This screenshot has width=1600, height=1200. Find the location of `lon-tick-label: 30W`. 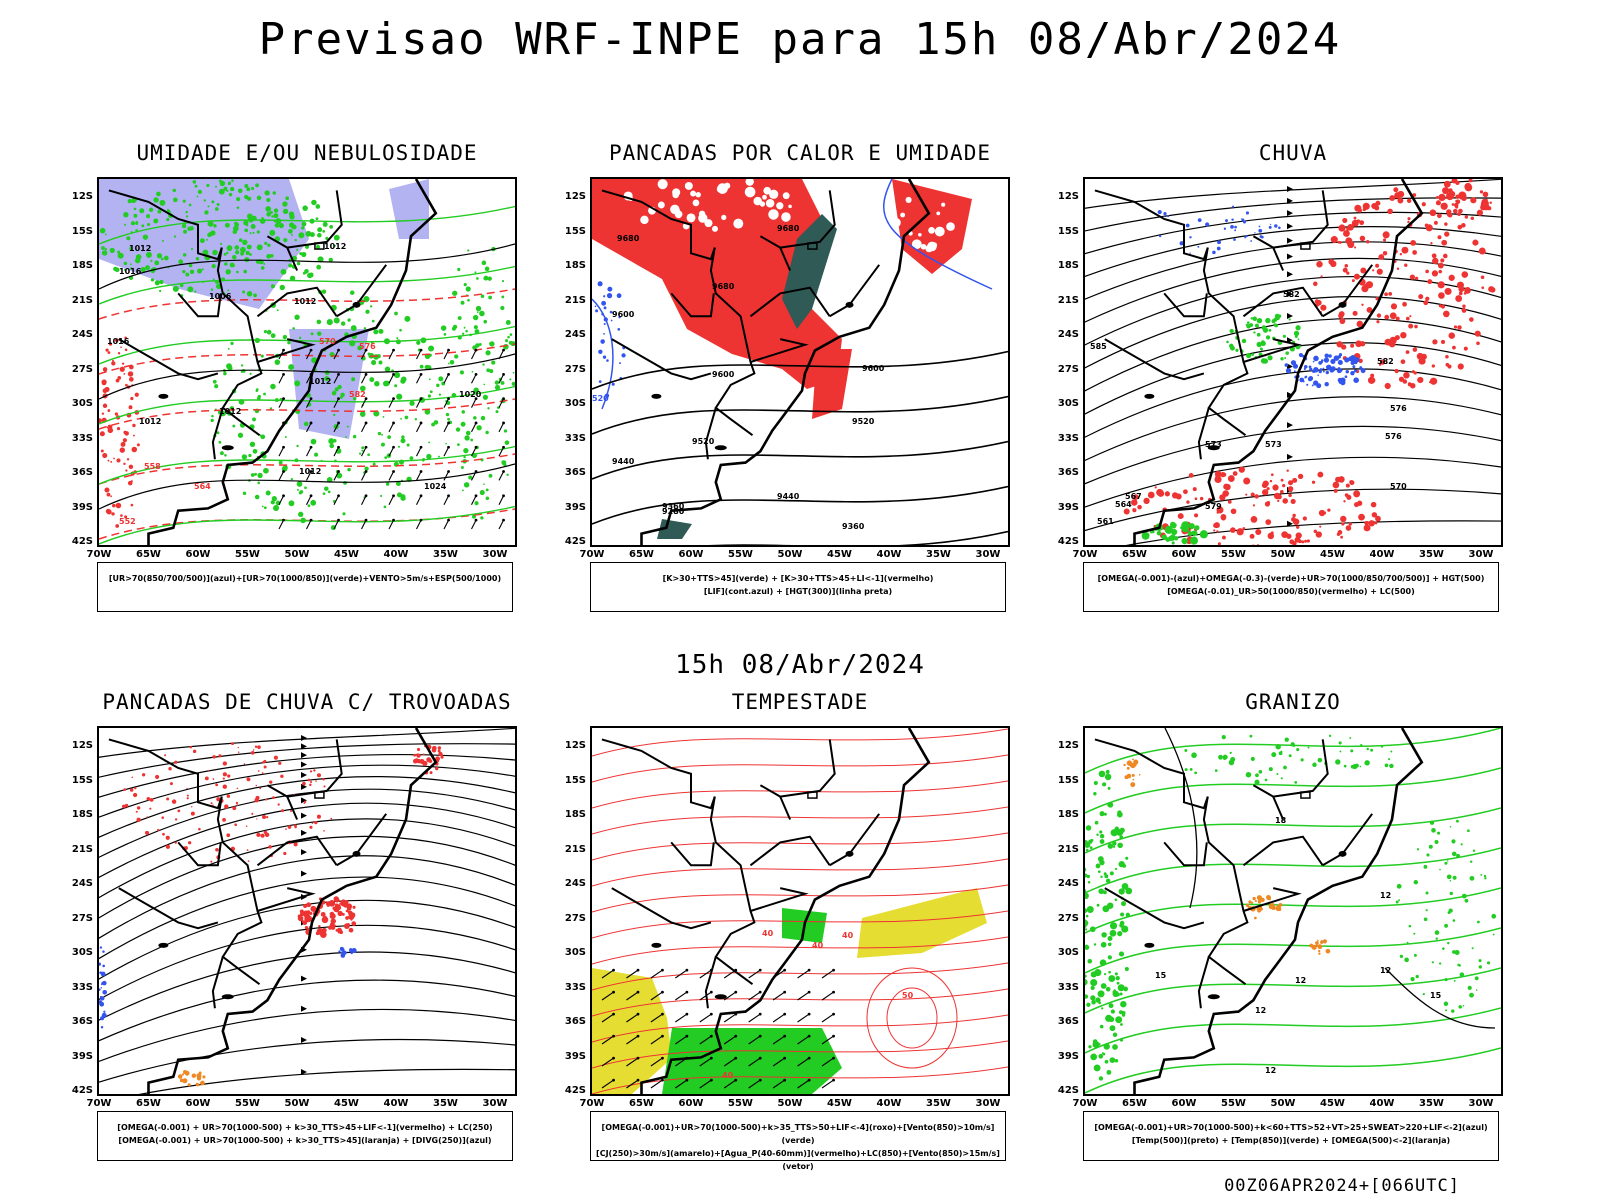

lon-tick-label: 30W is located at coordinates (1481, 554).